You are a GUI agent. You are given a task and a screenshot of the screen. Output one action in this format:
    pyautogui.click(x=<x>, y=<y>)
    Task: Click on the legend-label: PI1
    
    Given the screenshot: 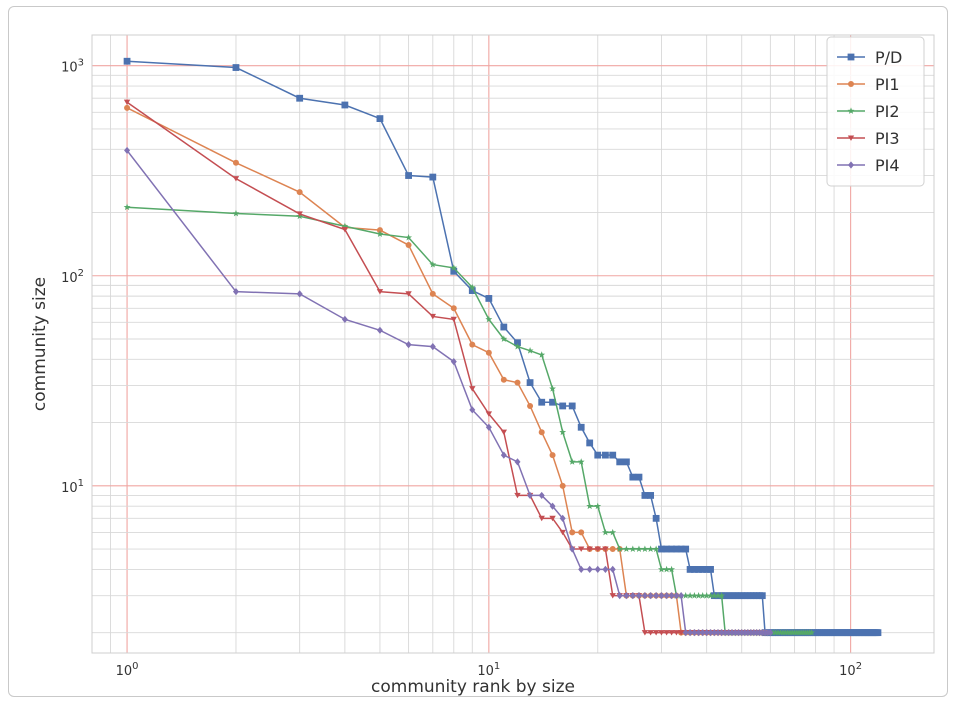 What is the action you would take?
    pyautogui.click(x=887, y=84)
    